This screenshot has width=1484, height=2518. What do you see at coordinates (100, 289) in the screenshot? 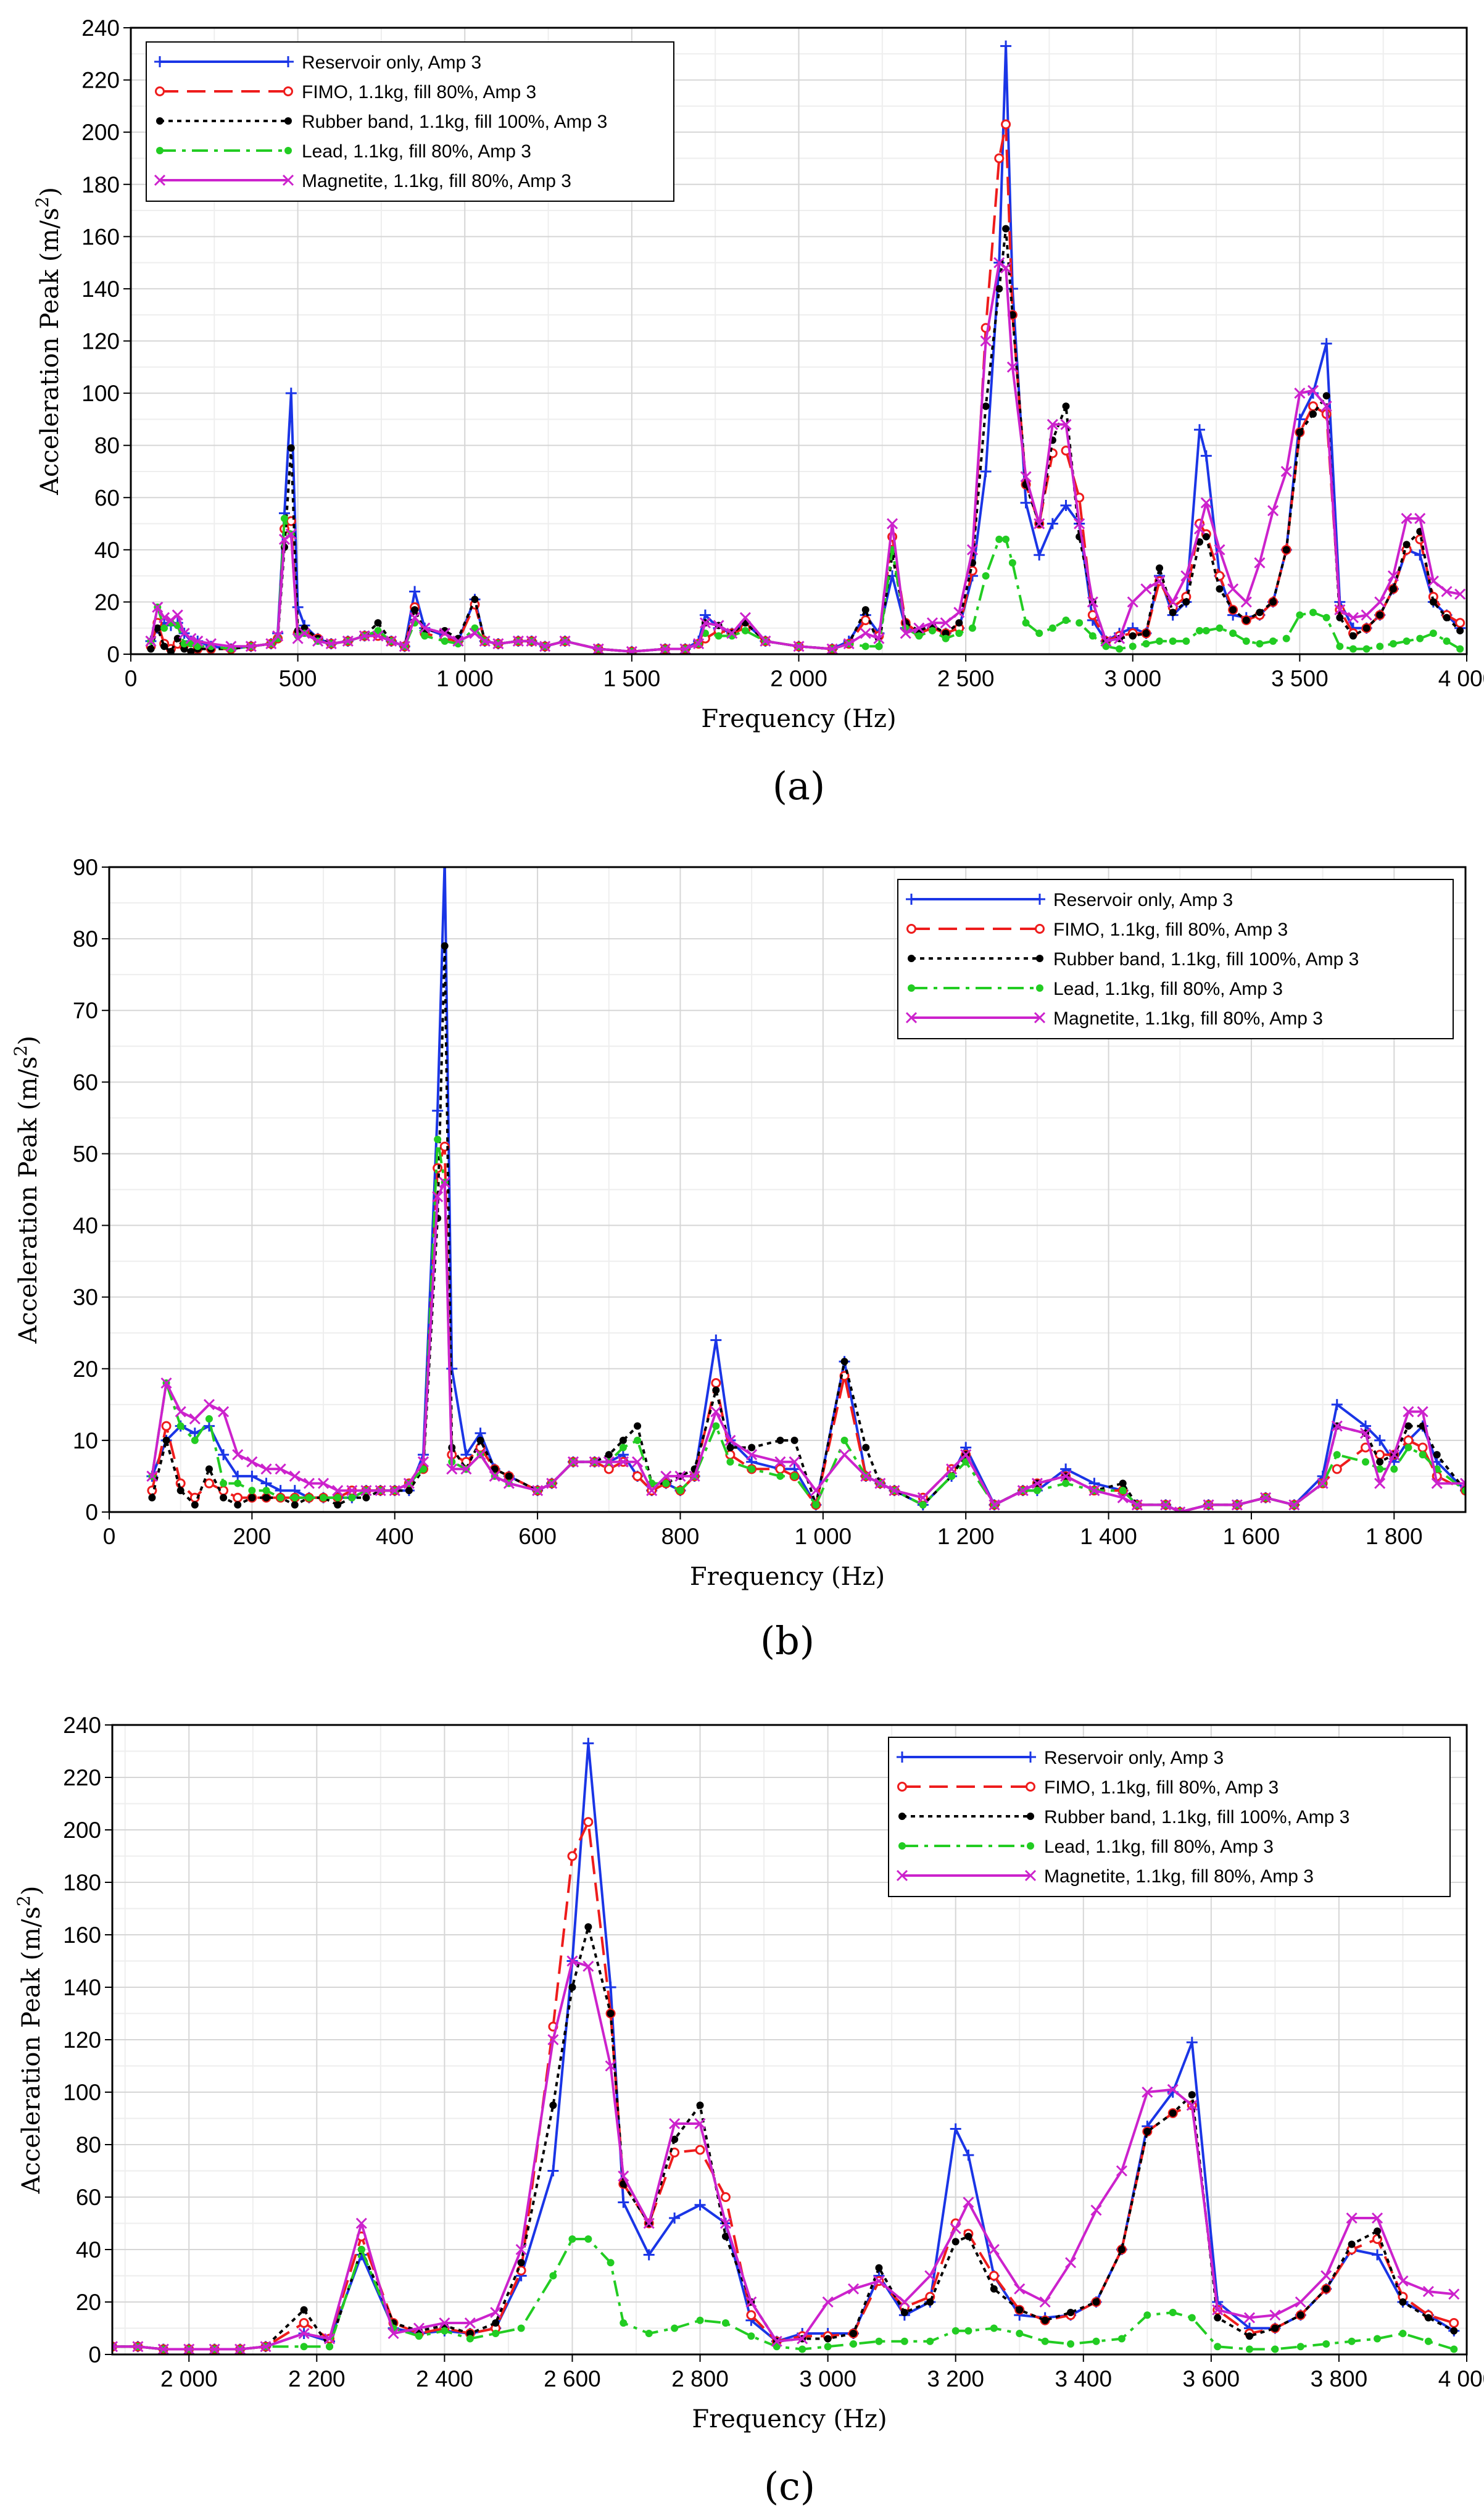
I see `y-tick-label: 140` at bounding box center [100, 289].